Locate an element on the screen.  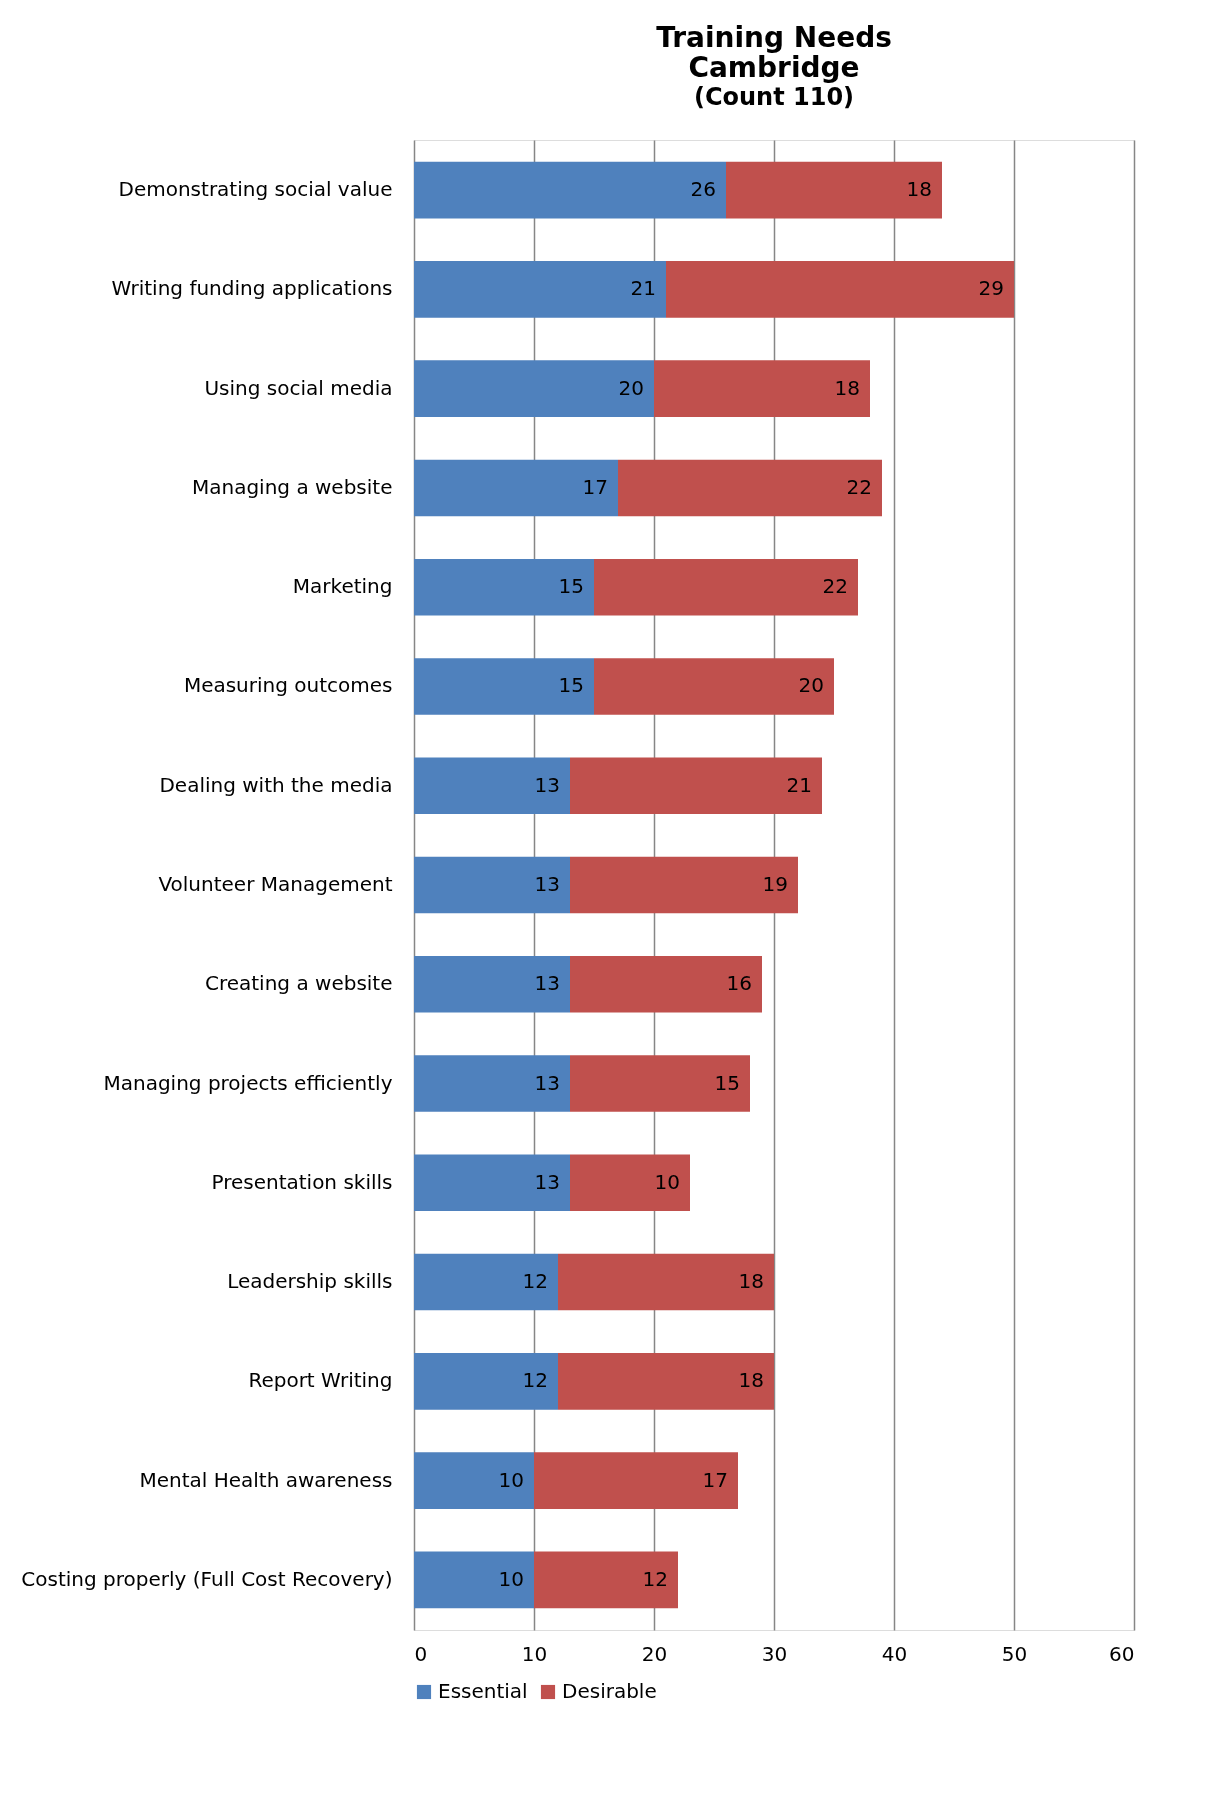
y-tick-label: Creating a website is located at coordinates (298, 983).